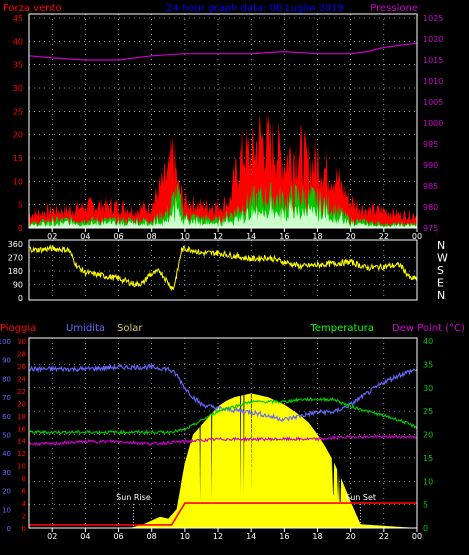 This screenshot has height=555, width=469. Describe the element at coordinates (218, 236) in the screenshot. I see `x-tick-label: 12` at that location.